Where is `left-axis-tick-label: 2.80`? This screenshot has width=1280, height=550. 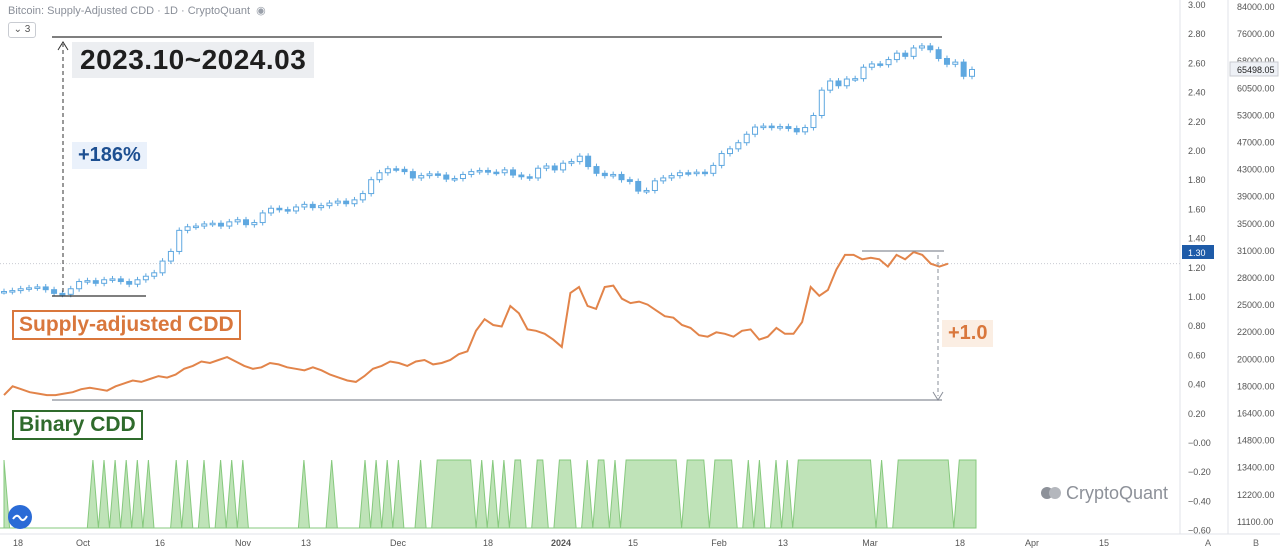
left-axis-tick-label: 2.80 is located at coordinates (1197, 34).